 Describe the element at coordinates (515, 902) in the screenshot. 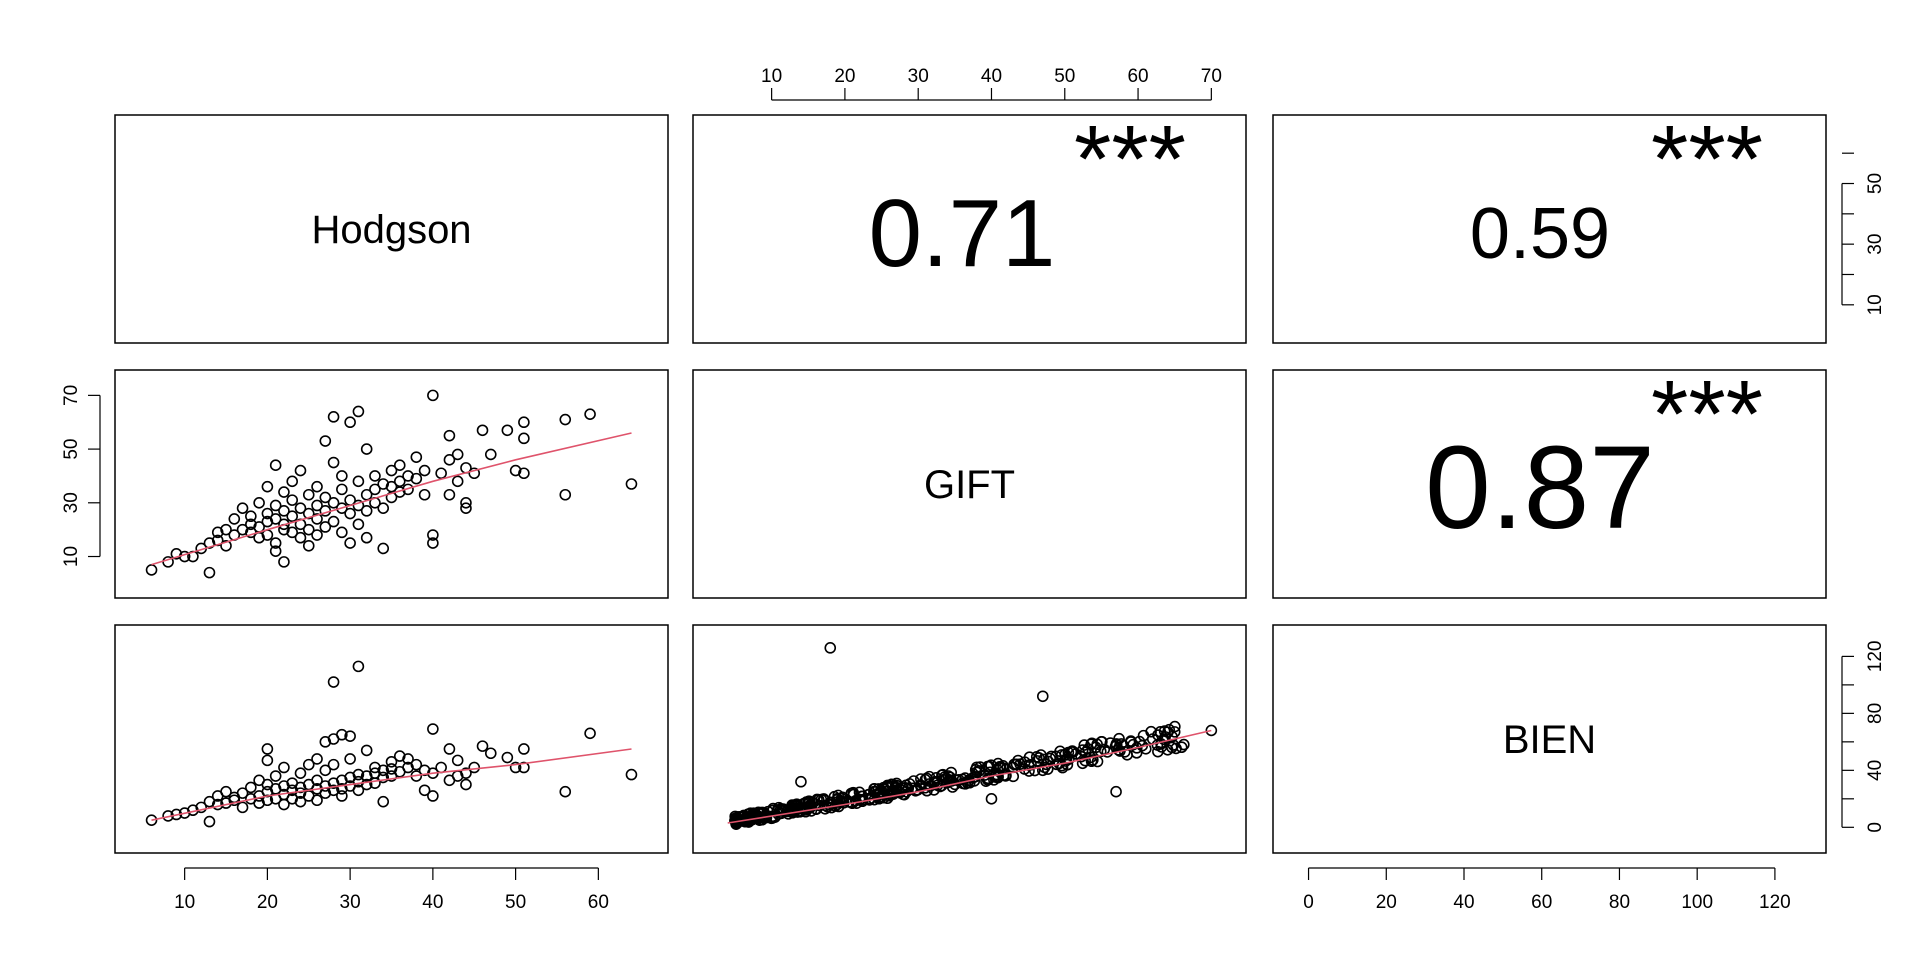

I see `tick-label-hodgson-bottom: 50` at that location.